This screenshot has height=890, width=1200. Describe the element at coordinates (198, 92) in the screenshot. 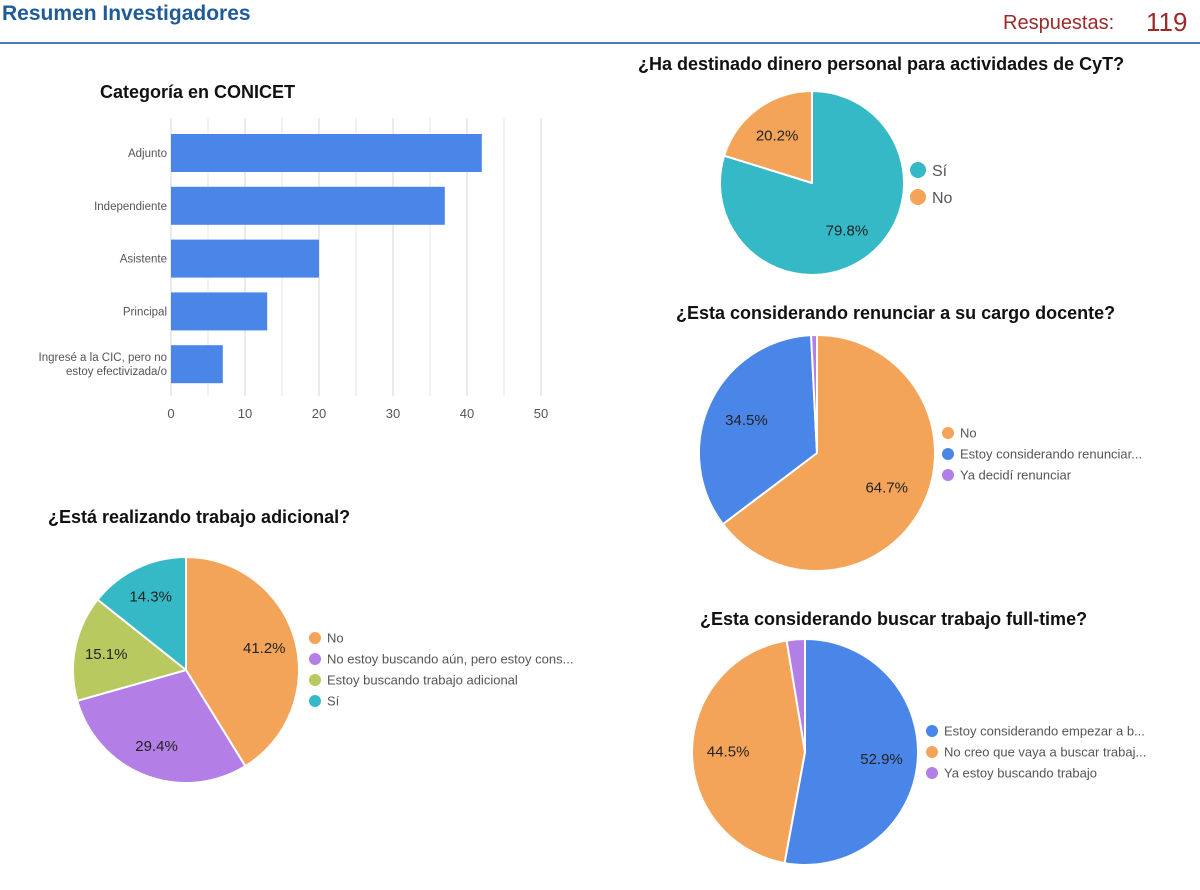

I see `chart-title-conicet: Categoría en CONICET` at that location.